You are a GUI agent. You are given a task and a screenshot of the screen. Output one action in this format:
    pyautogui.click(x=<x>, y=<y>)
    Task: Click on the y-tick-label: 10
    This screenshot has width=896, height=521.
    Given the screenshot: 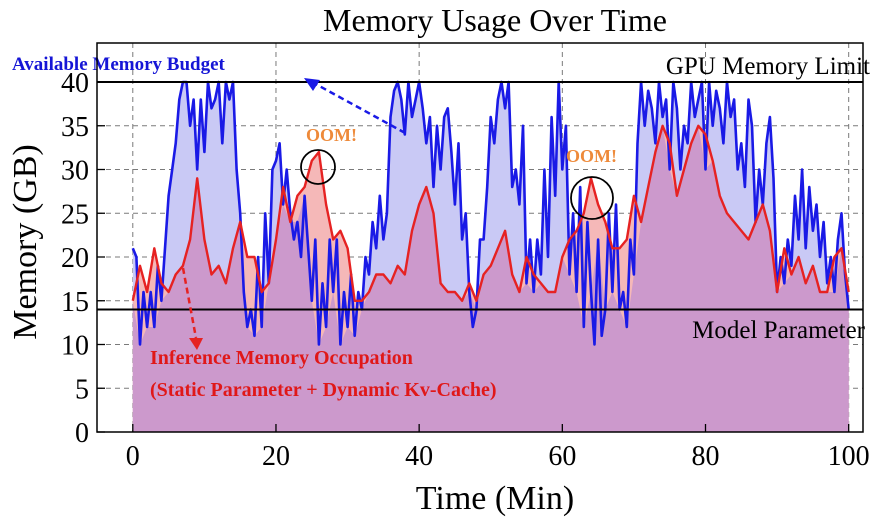 What is the action you would take?
    pyautogui.click(x=75, y=346)
    